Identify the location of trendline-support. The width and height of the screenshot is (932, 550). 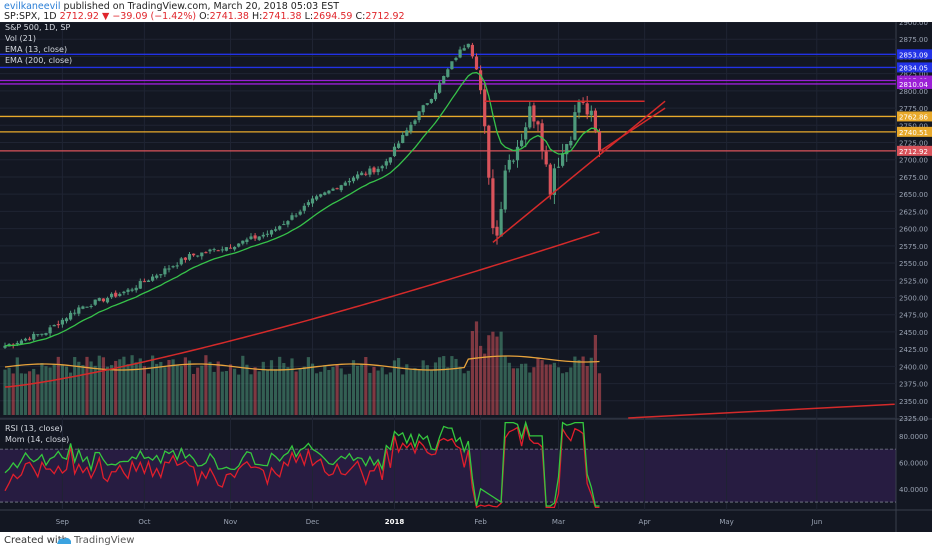
(579, 171).